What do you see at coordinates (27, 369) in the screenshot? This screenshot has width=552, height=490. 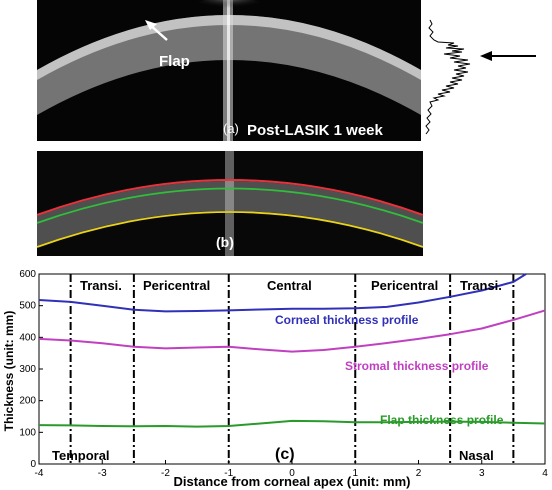 I see `y-tick-label: 300` at bounding box center [27, 369].